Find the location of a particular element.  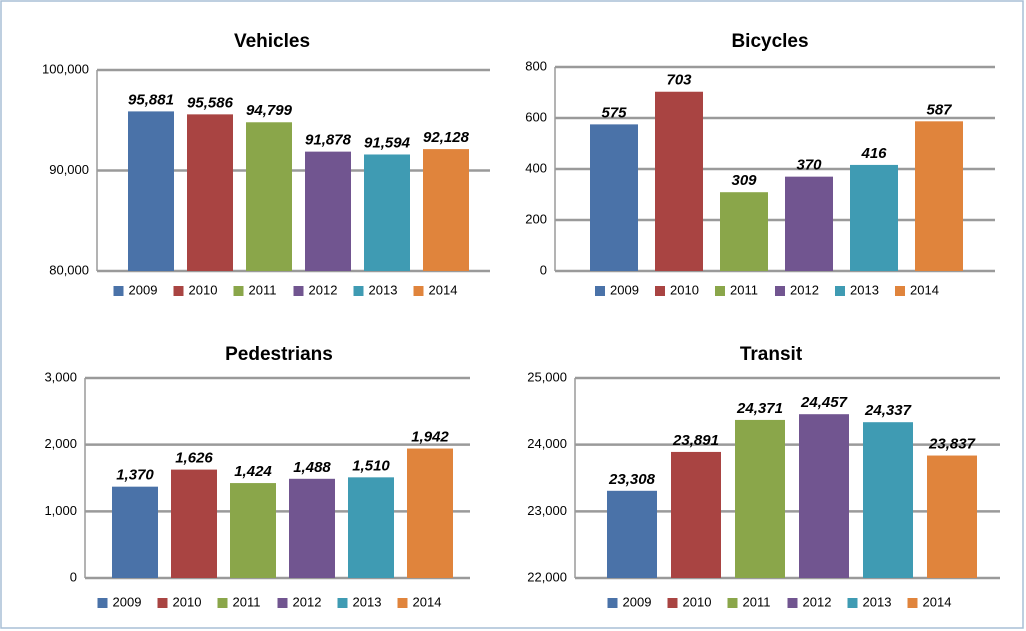

value-label: 370 is located at coordinates (809, 165).